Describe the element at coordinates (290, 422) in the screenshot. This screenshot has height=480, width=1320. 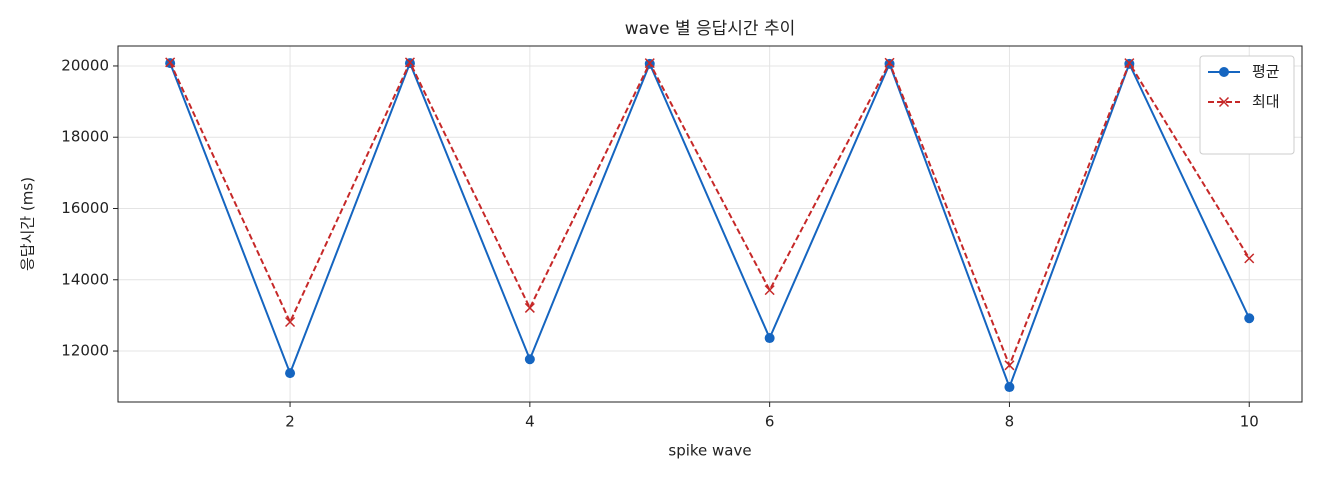
I see `x-tick-label: 2` at that location.